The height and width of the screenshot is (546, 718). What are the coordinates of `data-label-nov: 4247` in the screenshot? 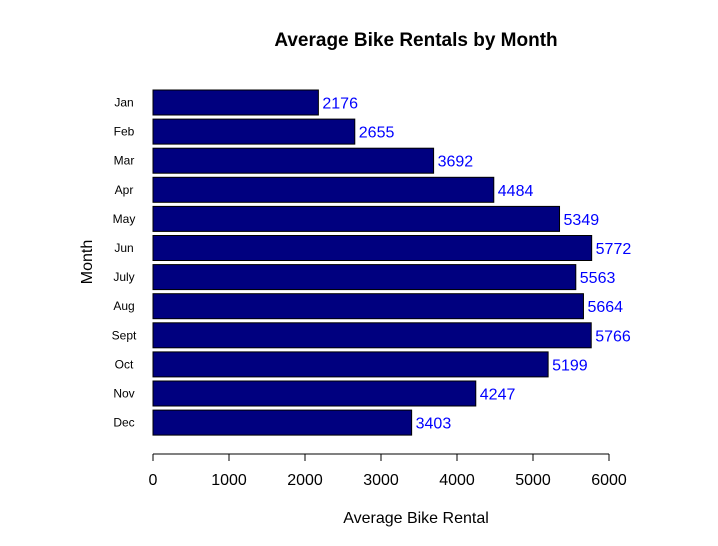 It's located at (498, 395).